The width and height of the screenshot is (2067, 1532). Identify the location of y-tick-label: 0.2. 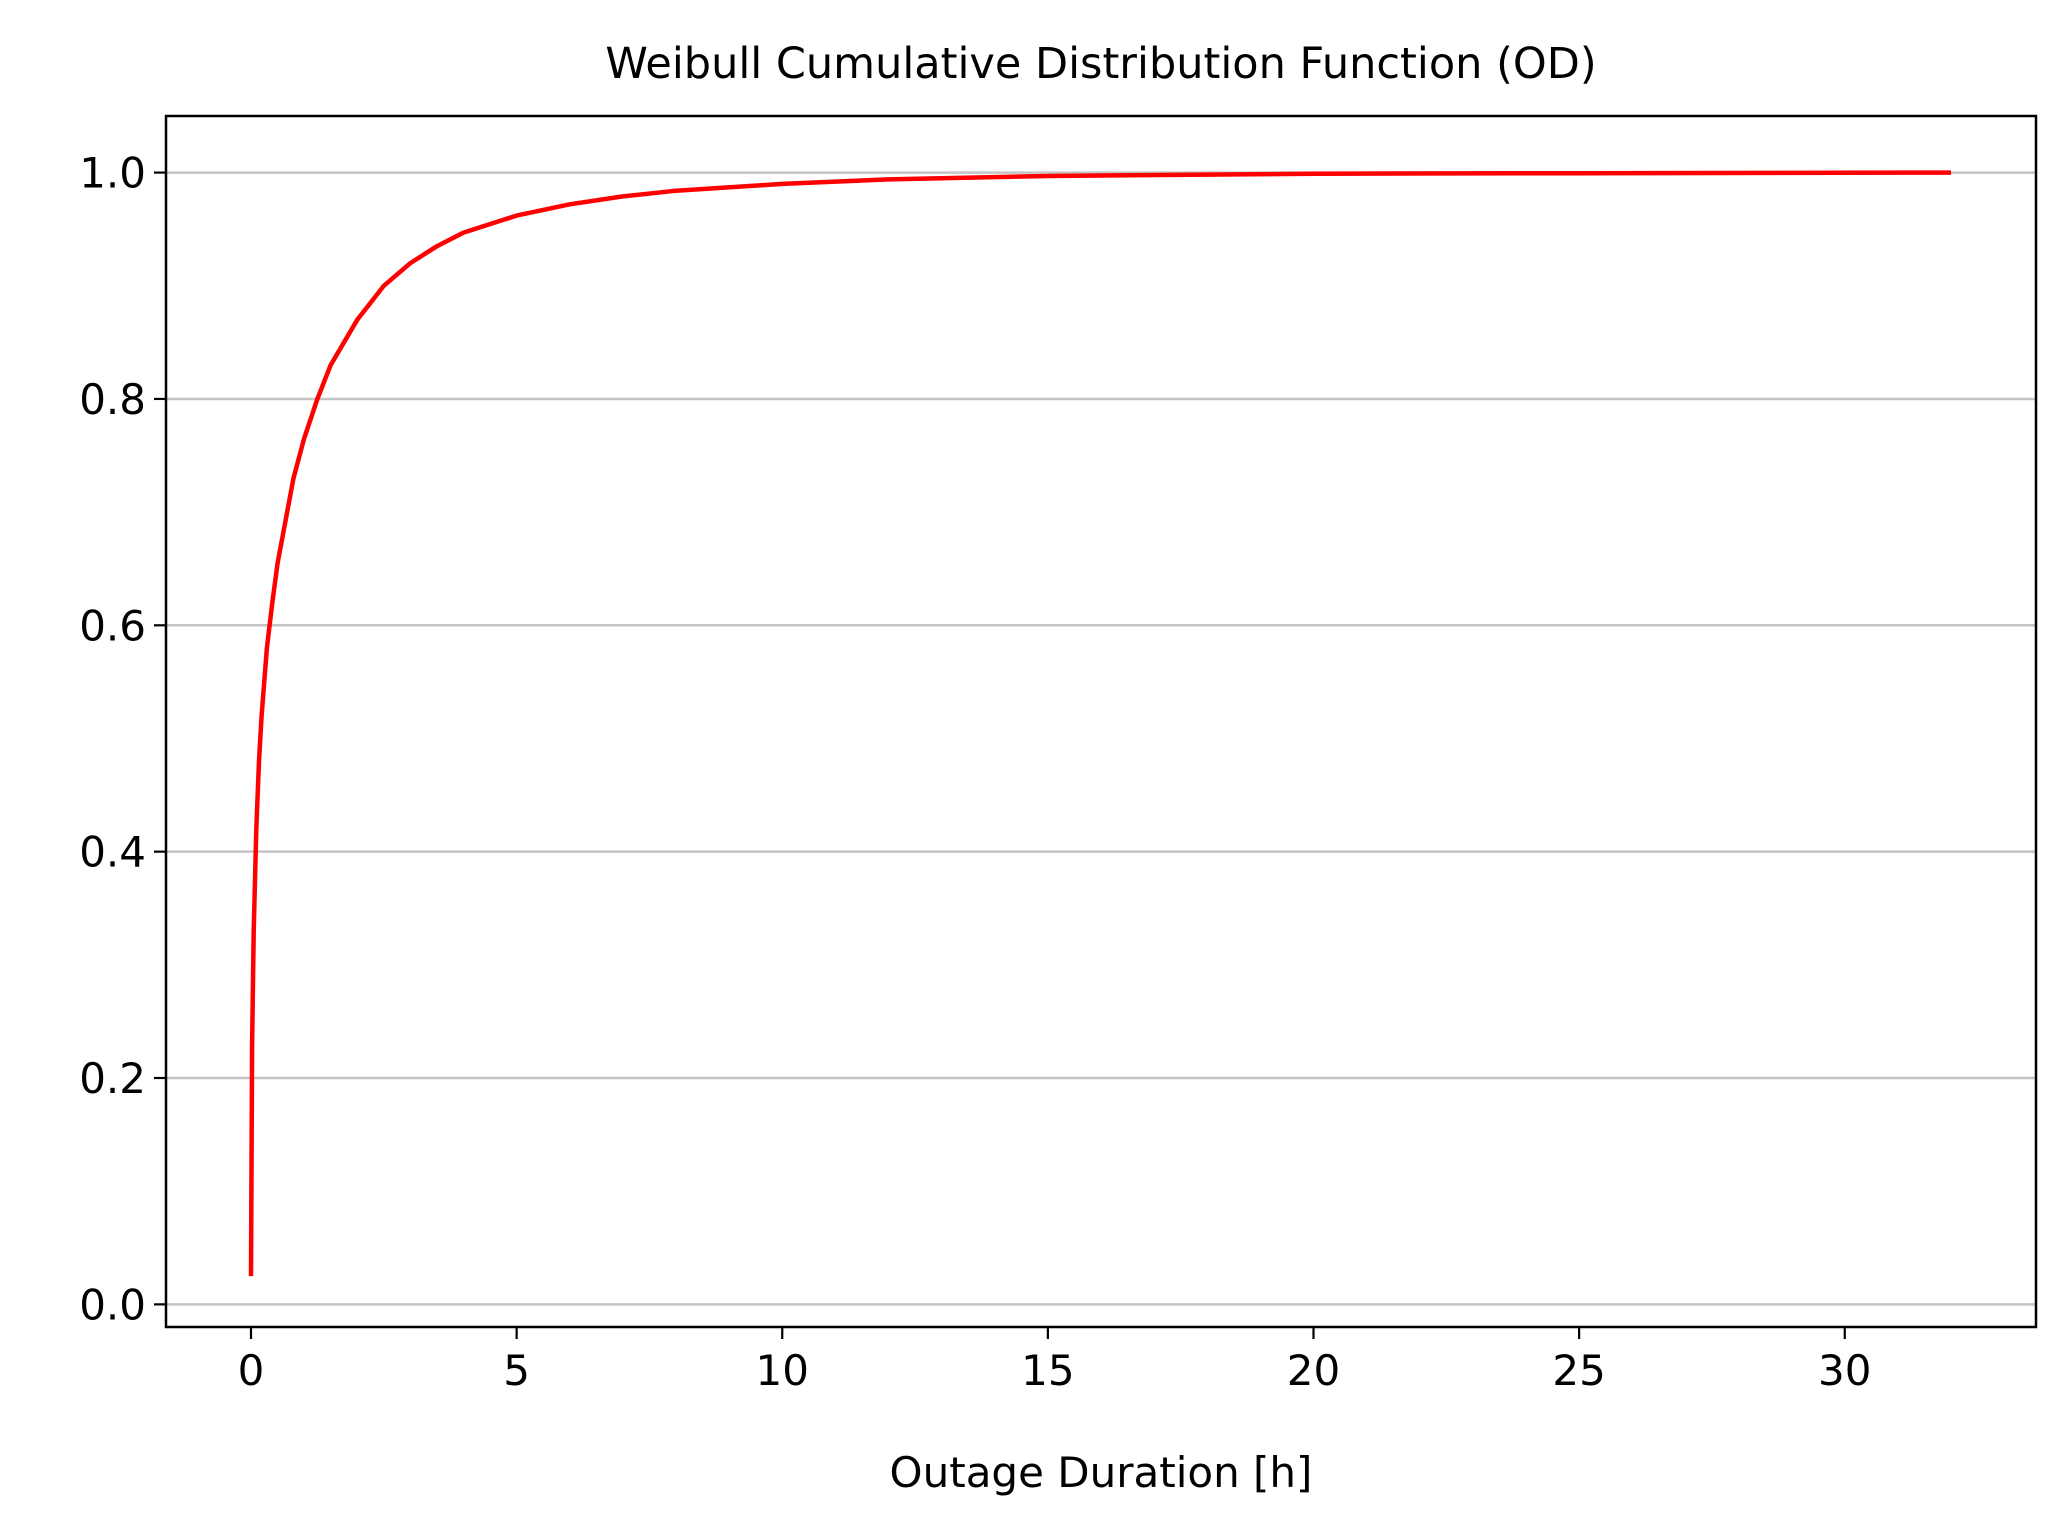
(112, 1078).